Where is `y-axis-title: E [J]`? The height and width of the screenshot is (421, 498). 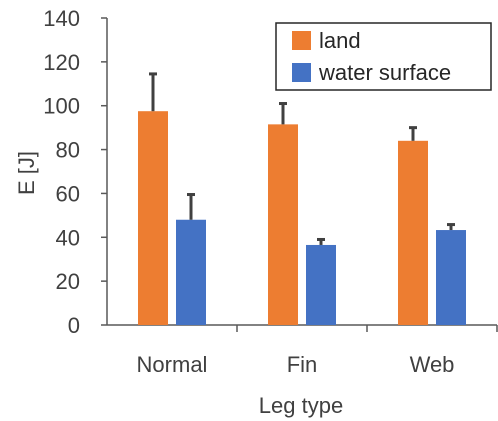 y-axis-title: E [J] is located at coordinates (26, 173).